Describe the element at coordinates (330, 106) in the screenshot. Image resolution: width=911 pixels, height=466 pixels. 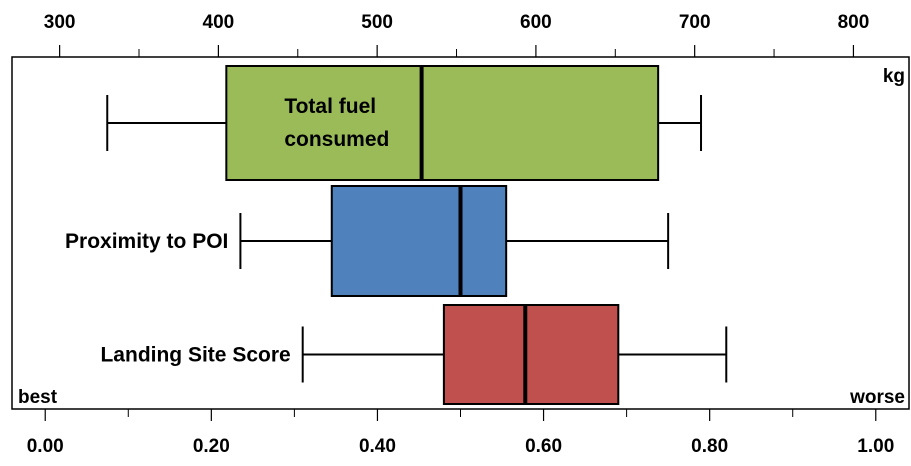
I see `series-label: Total fuel` at that location.